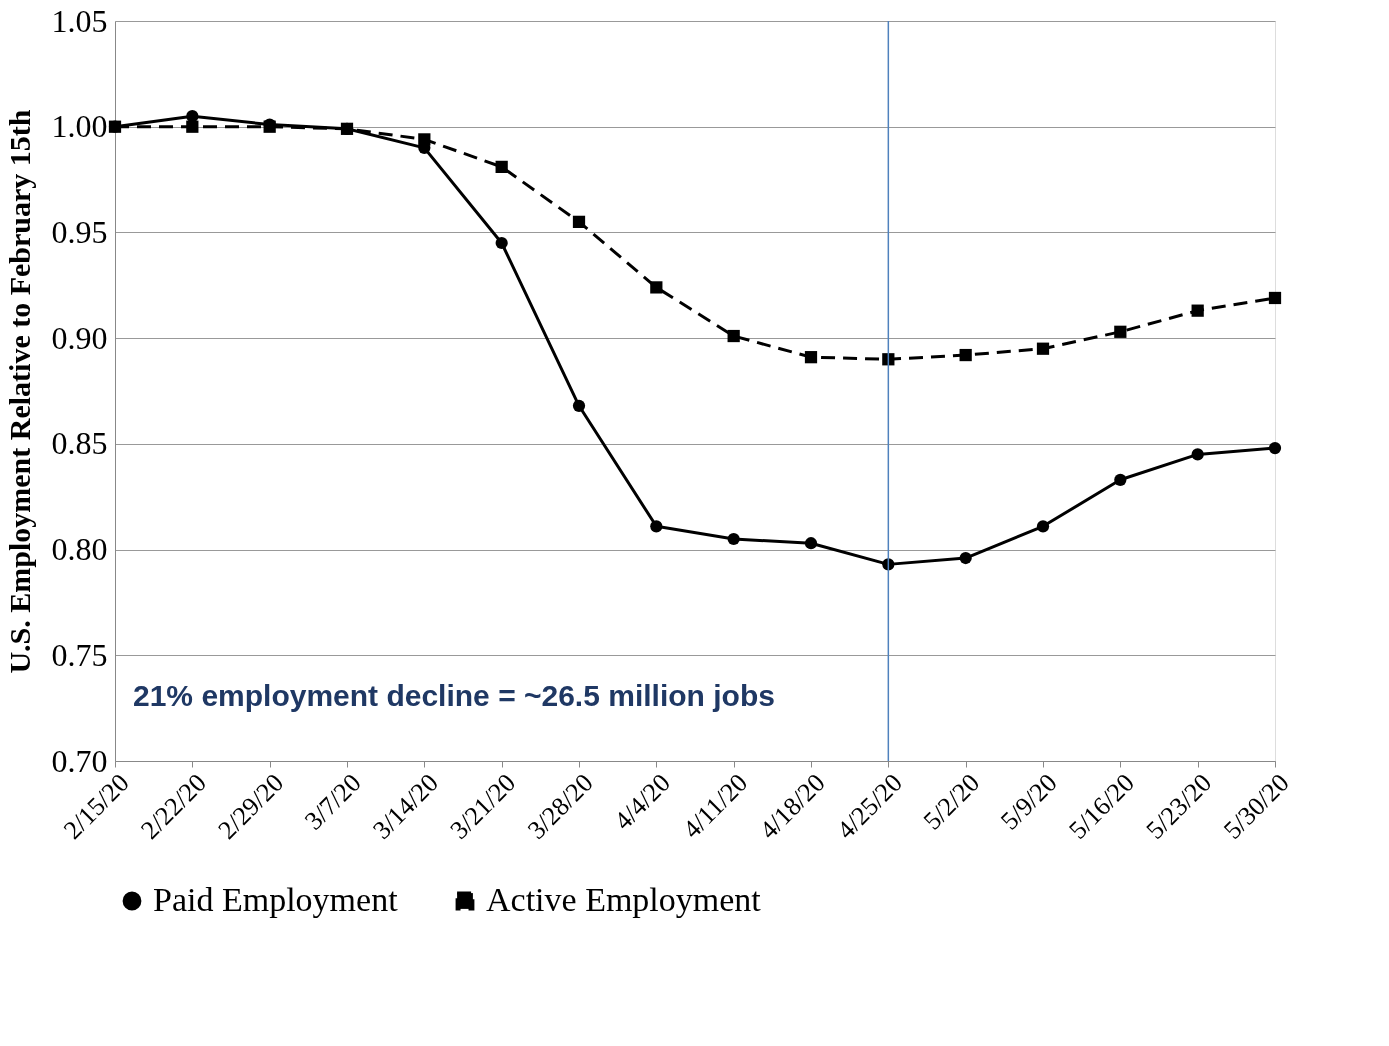  I want to click on annotation: 21% employment decline = ~26.5 million jobs, so click(454, 695).